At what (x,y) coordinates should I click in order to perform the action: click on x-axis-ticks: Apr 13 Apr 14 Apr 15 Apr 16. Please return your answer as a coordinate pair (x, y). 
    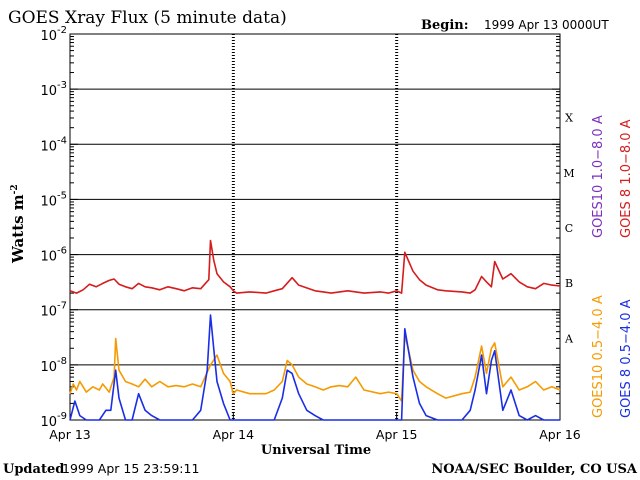
    Looking at the image, I should click on (315, 427).